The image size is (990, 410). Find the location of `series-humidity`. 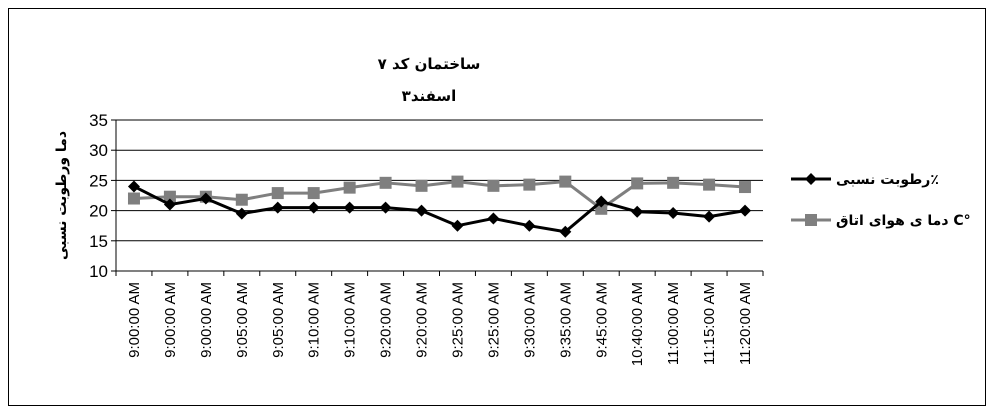

series-humidity is located at coordinates (439, 209).